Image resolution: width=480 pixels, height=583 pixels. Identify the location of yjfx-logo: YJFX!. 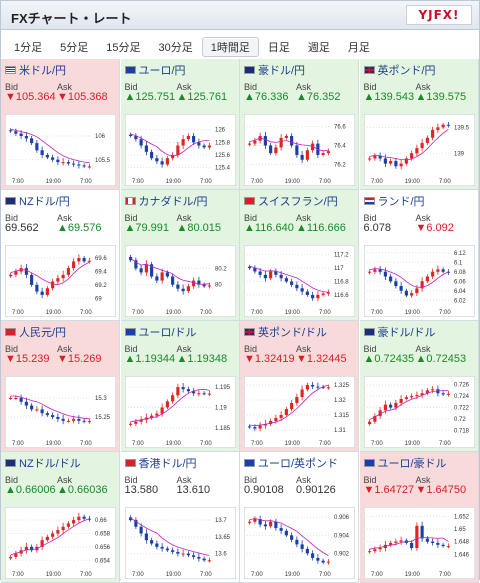
(439, 15).